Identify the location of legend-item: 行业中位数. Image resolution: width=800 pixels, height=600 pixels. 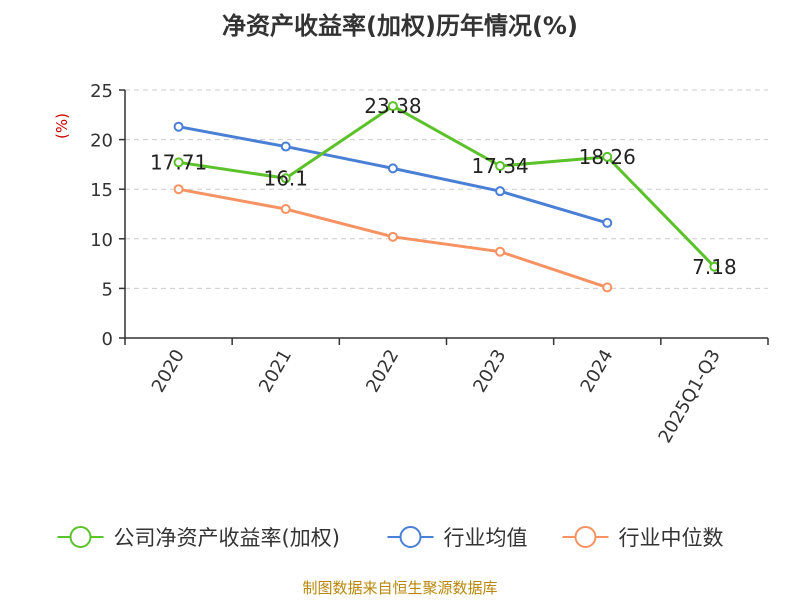
(643, 538).